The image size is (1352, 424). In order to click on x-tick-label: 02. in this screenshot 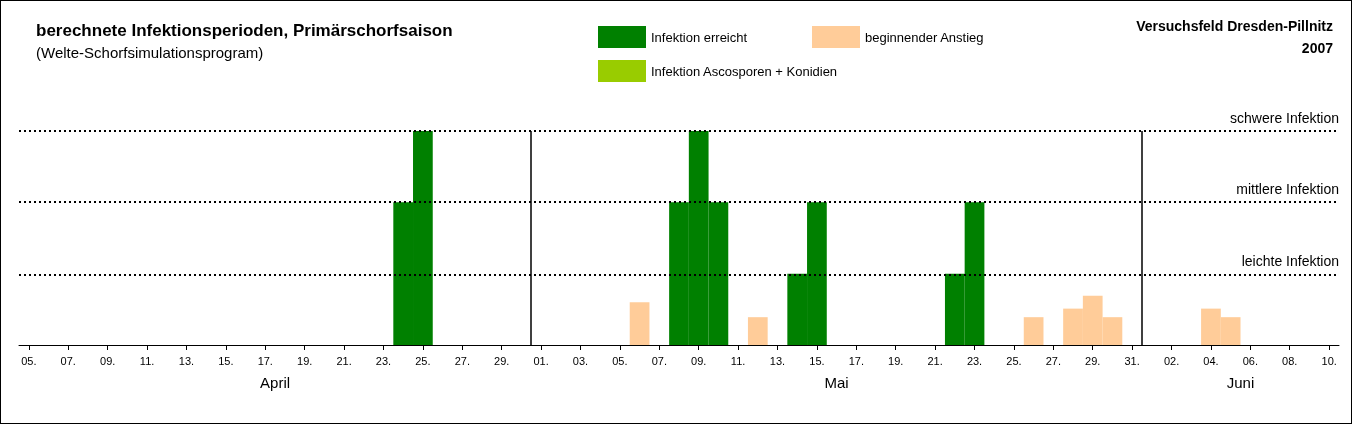, I will do `click(1171, 360)`.